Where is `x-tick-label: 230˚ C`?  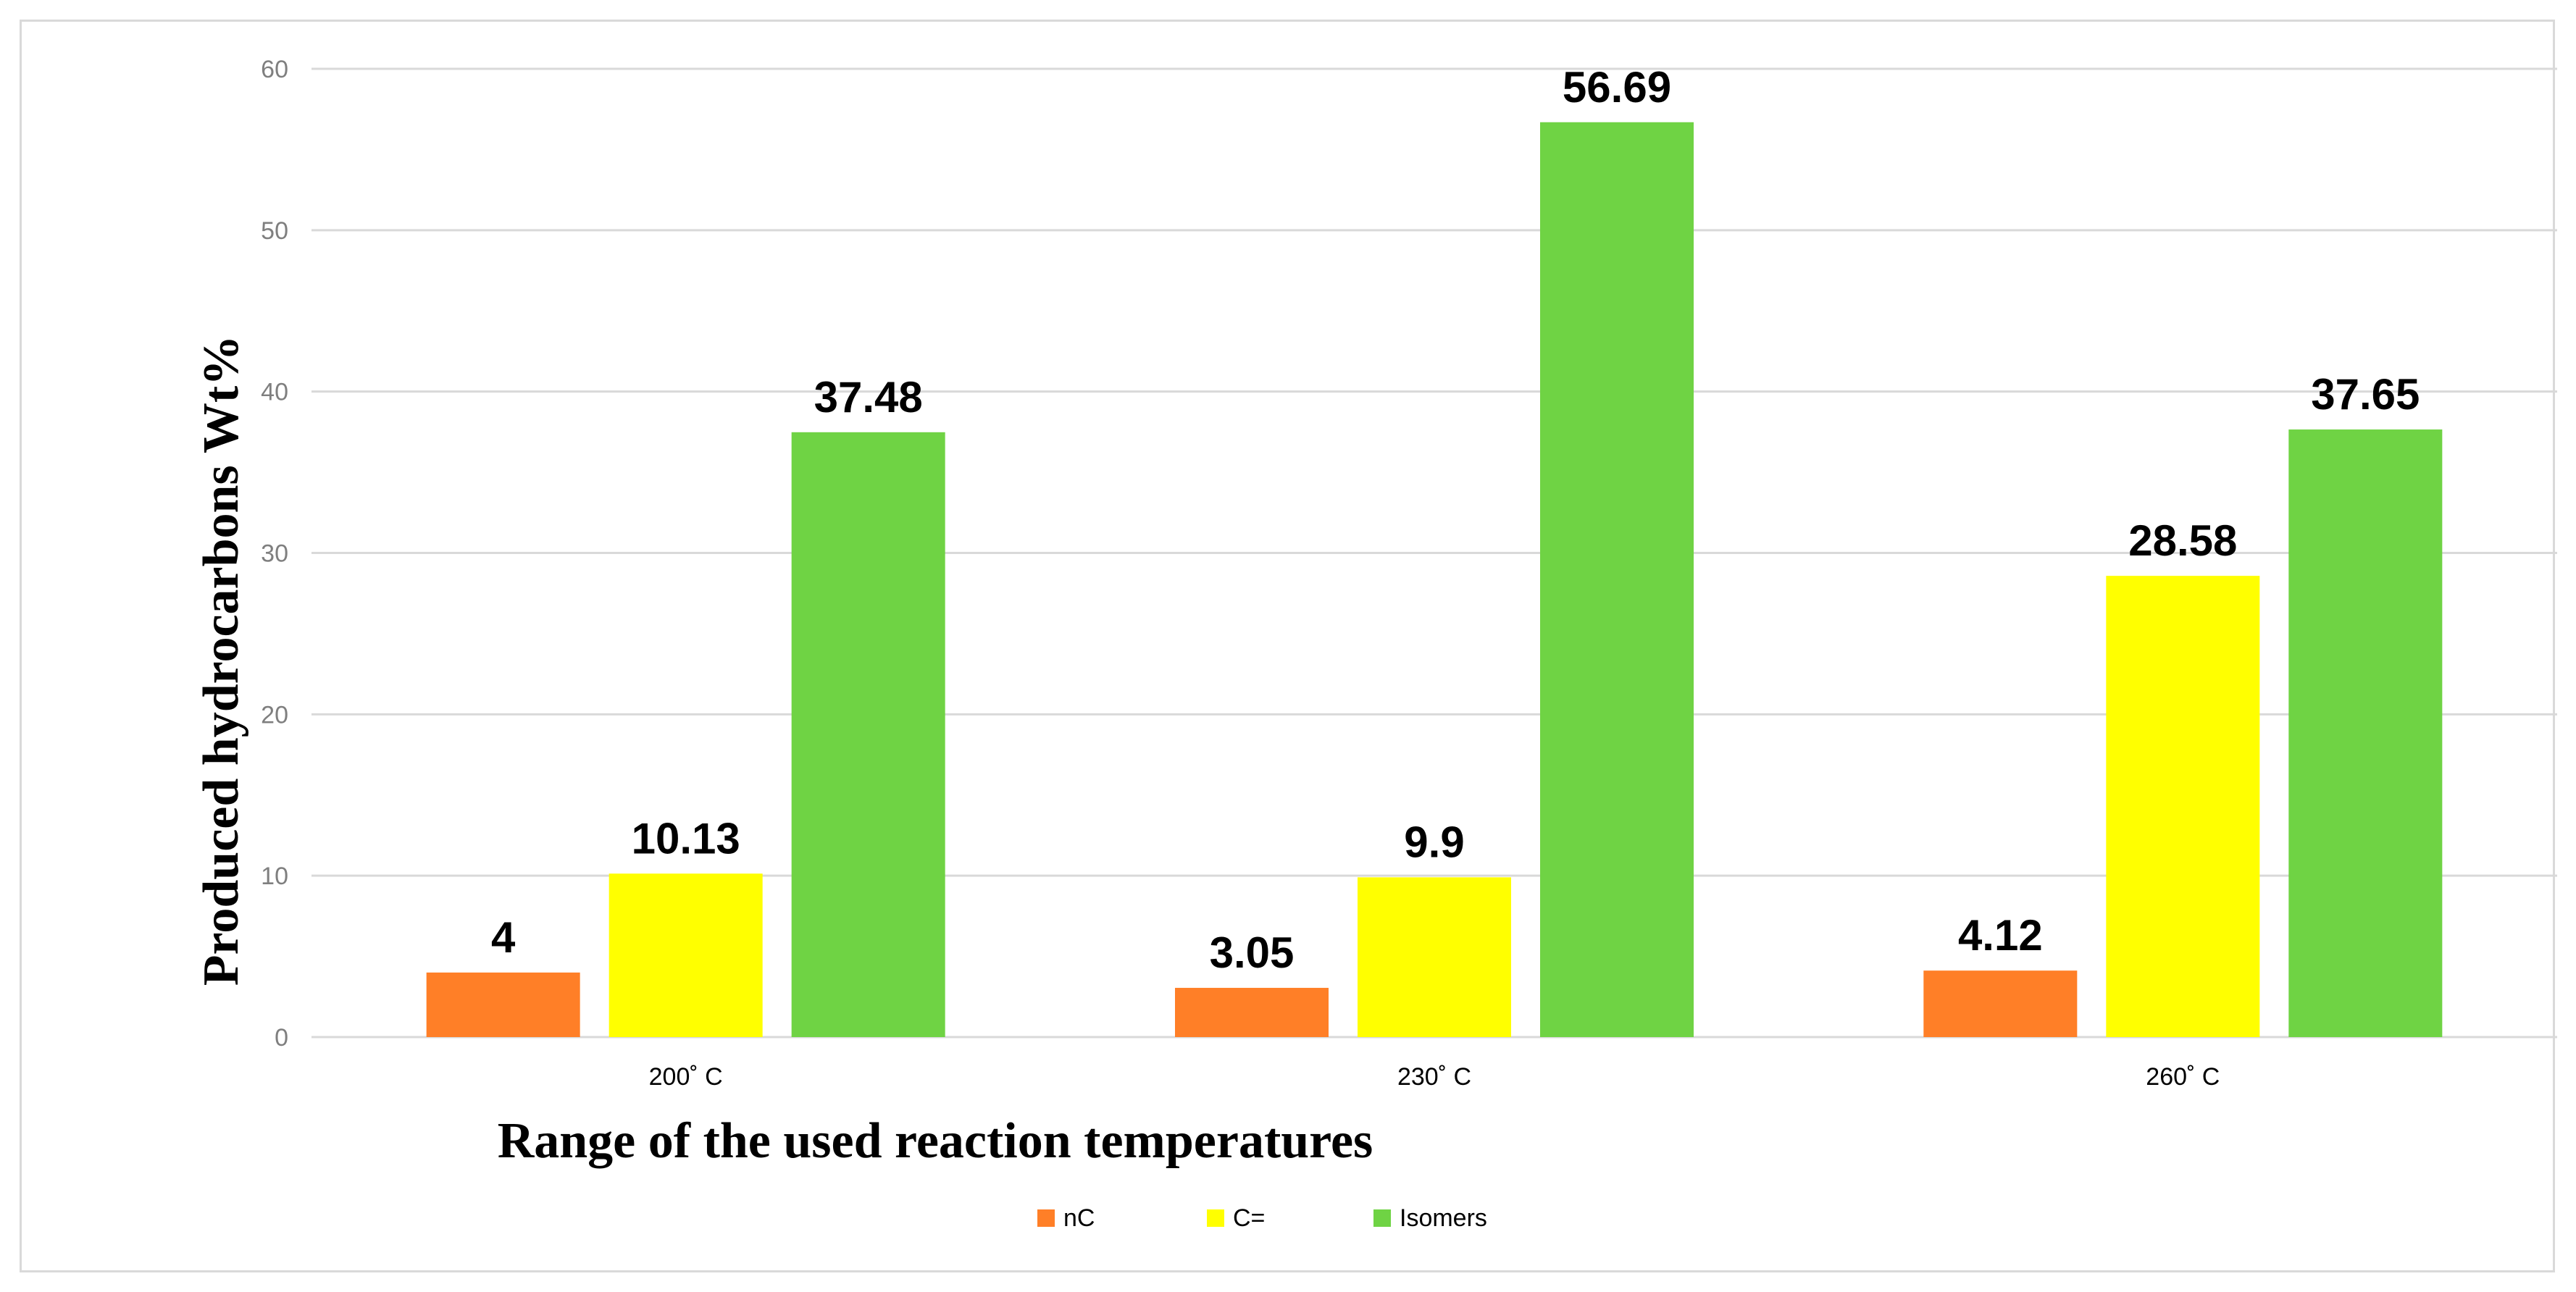
x-tick-label: 230˚ C is located at coordinates (1434, 1077).